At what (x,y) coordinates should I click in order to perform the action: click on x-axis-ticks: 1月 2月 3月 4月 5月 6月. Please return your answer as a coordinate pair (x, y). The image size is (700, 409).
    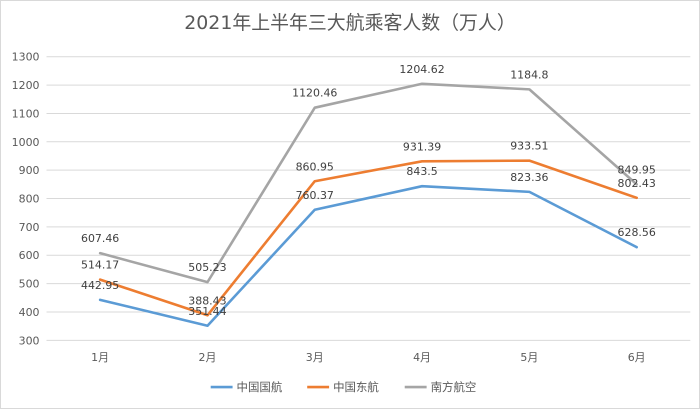
    Looking at the image, I should click on (368, 357).